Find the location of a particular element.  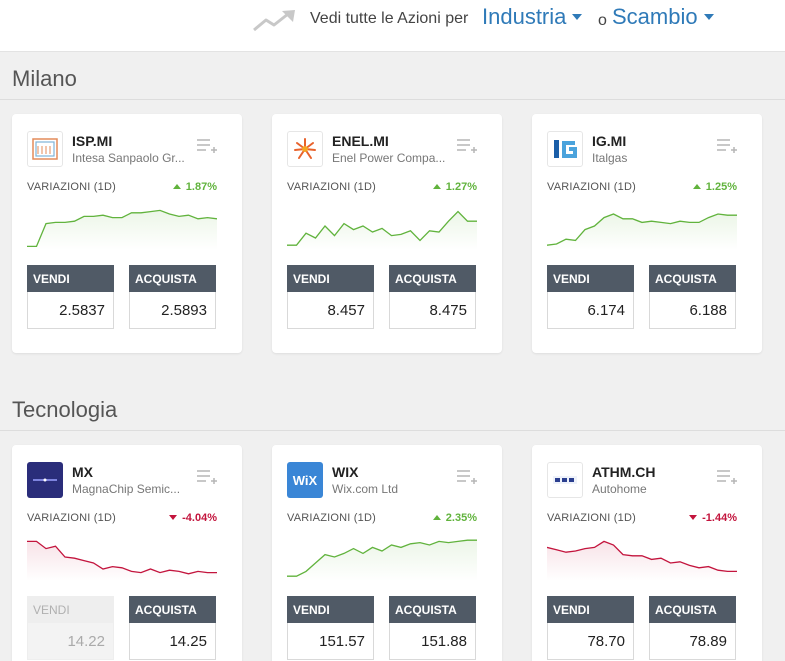

sell-button: VENDI 2.5837 is located at coordinates (70, 297).